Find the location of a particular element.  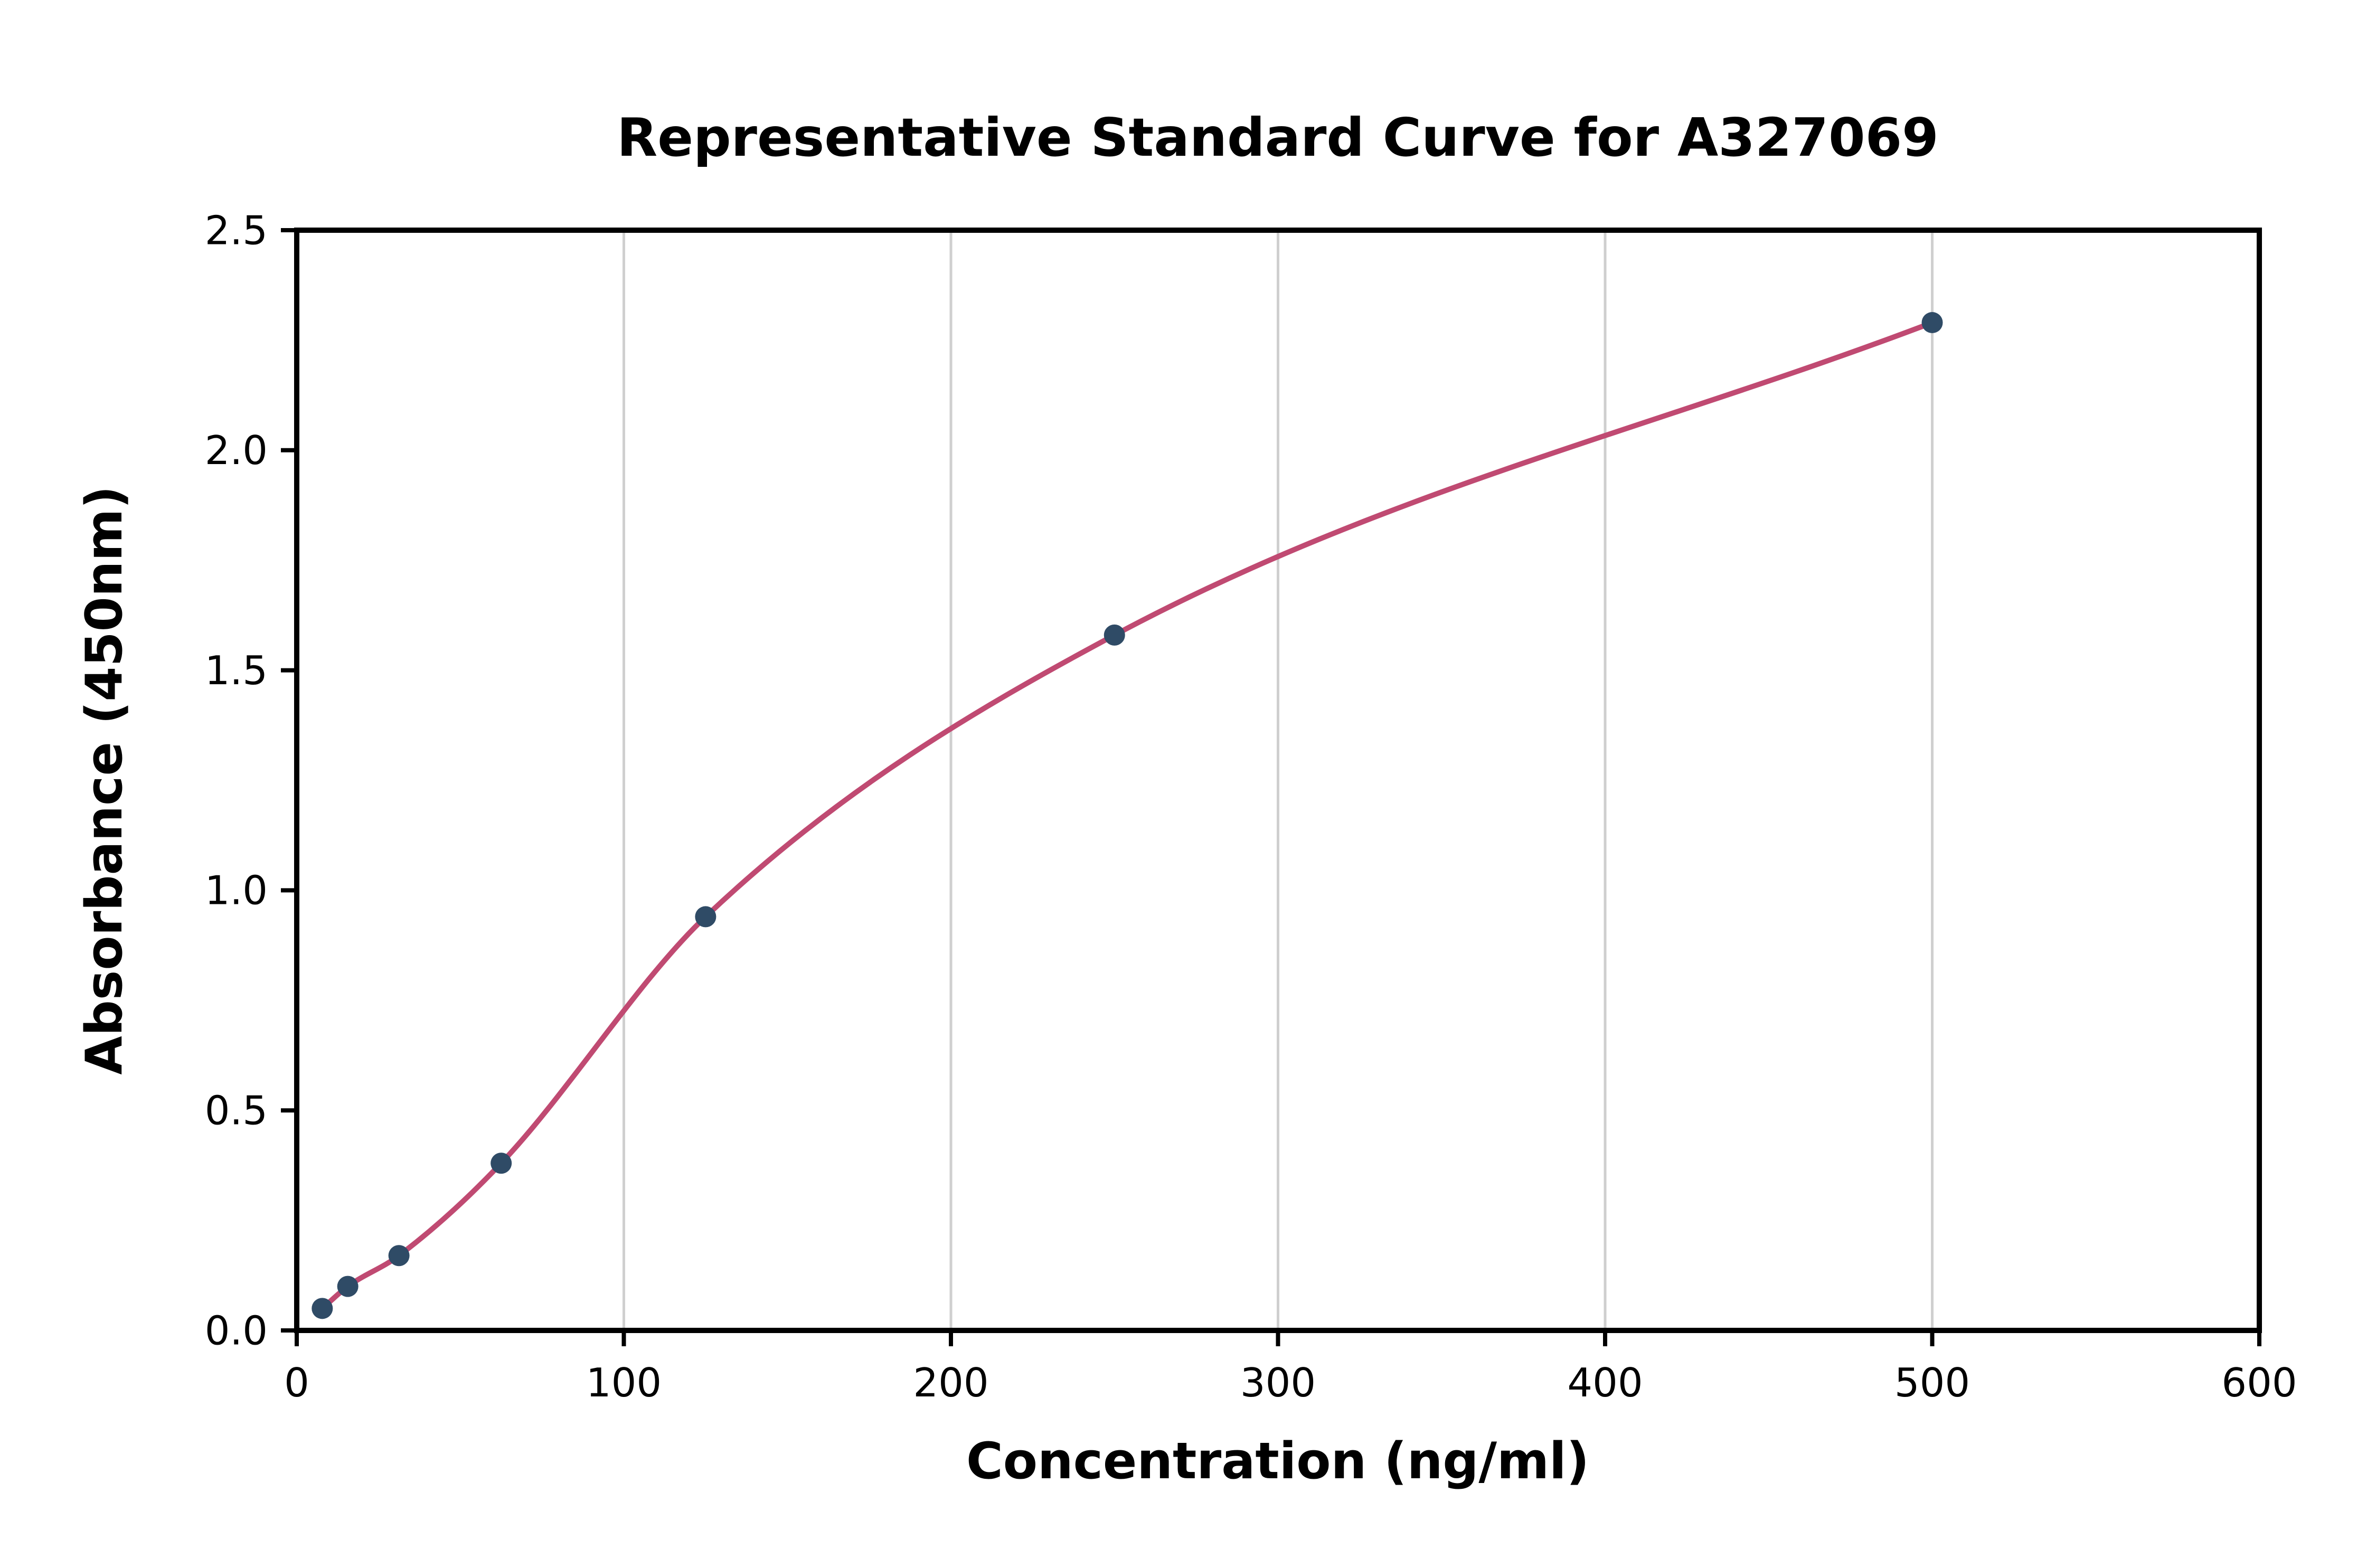

y-tick-label: 2.5 is located at coordinates (237, 230).